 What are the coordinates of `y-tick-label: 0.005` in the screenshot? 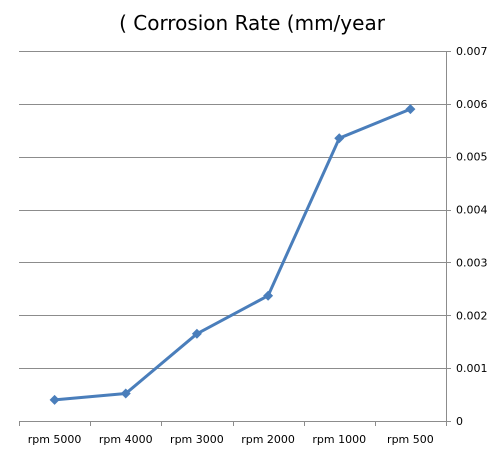 It's located at (472, 157).